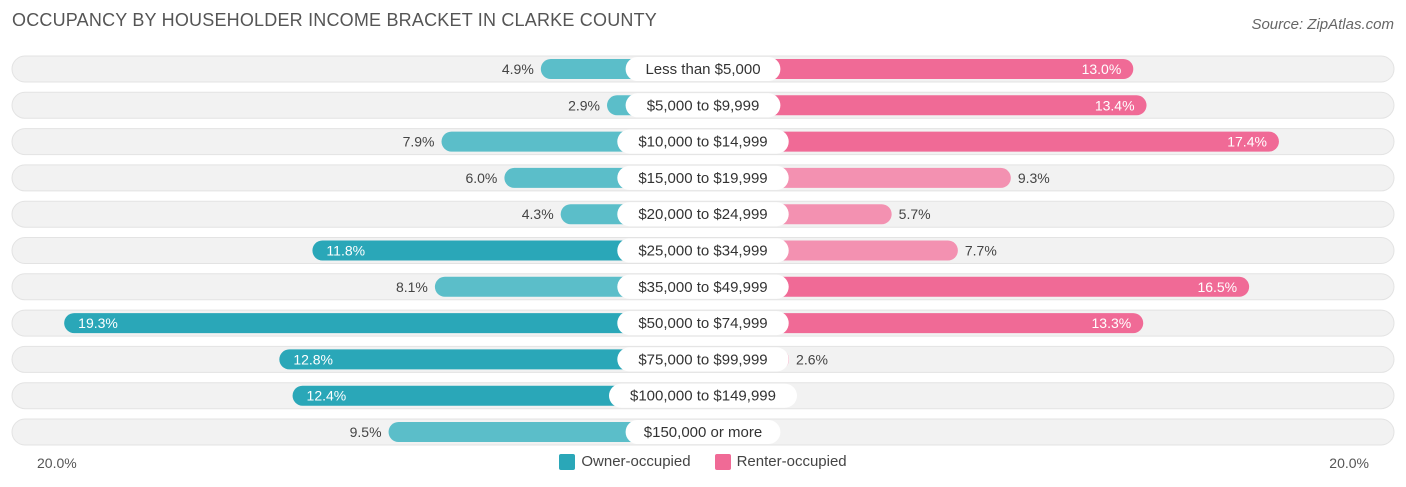  What do you see at coordinates (98, 323) in the screenshot?
I see `owner-value-label: 19.3%` at bounding box center [98, 323].